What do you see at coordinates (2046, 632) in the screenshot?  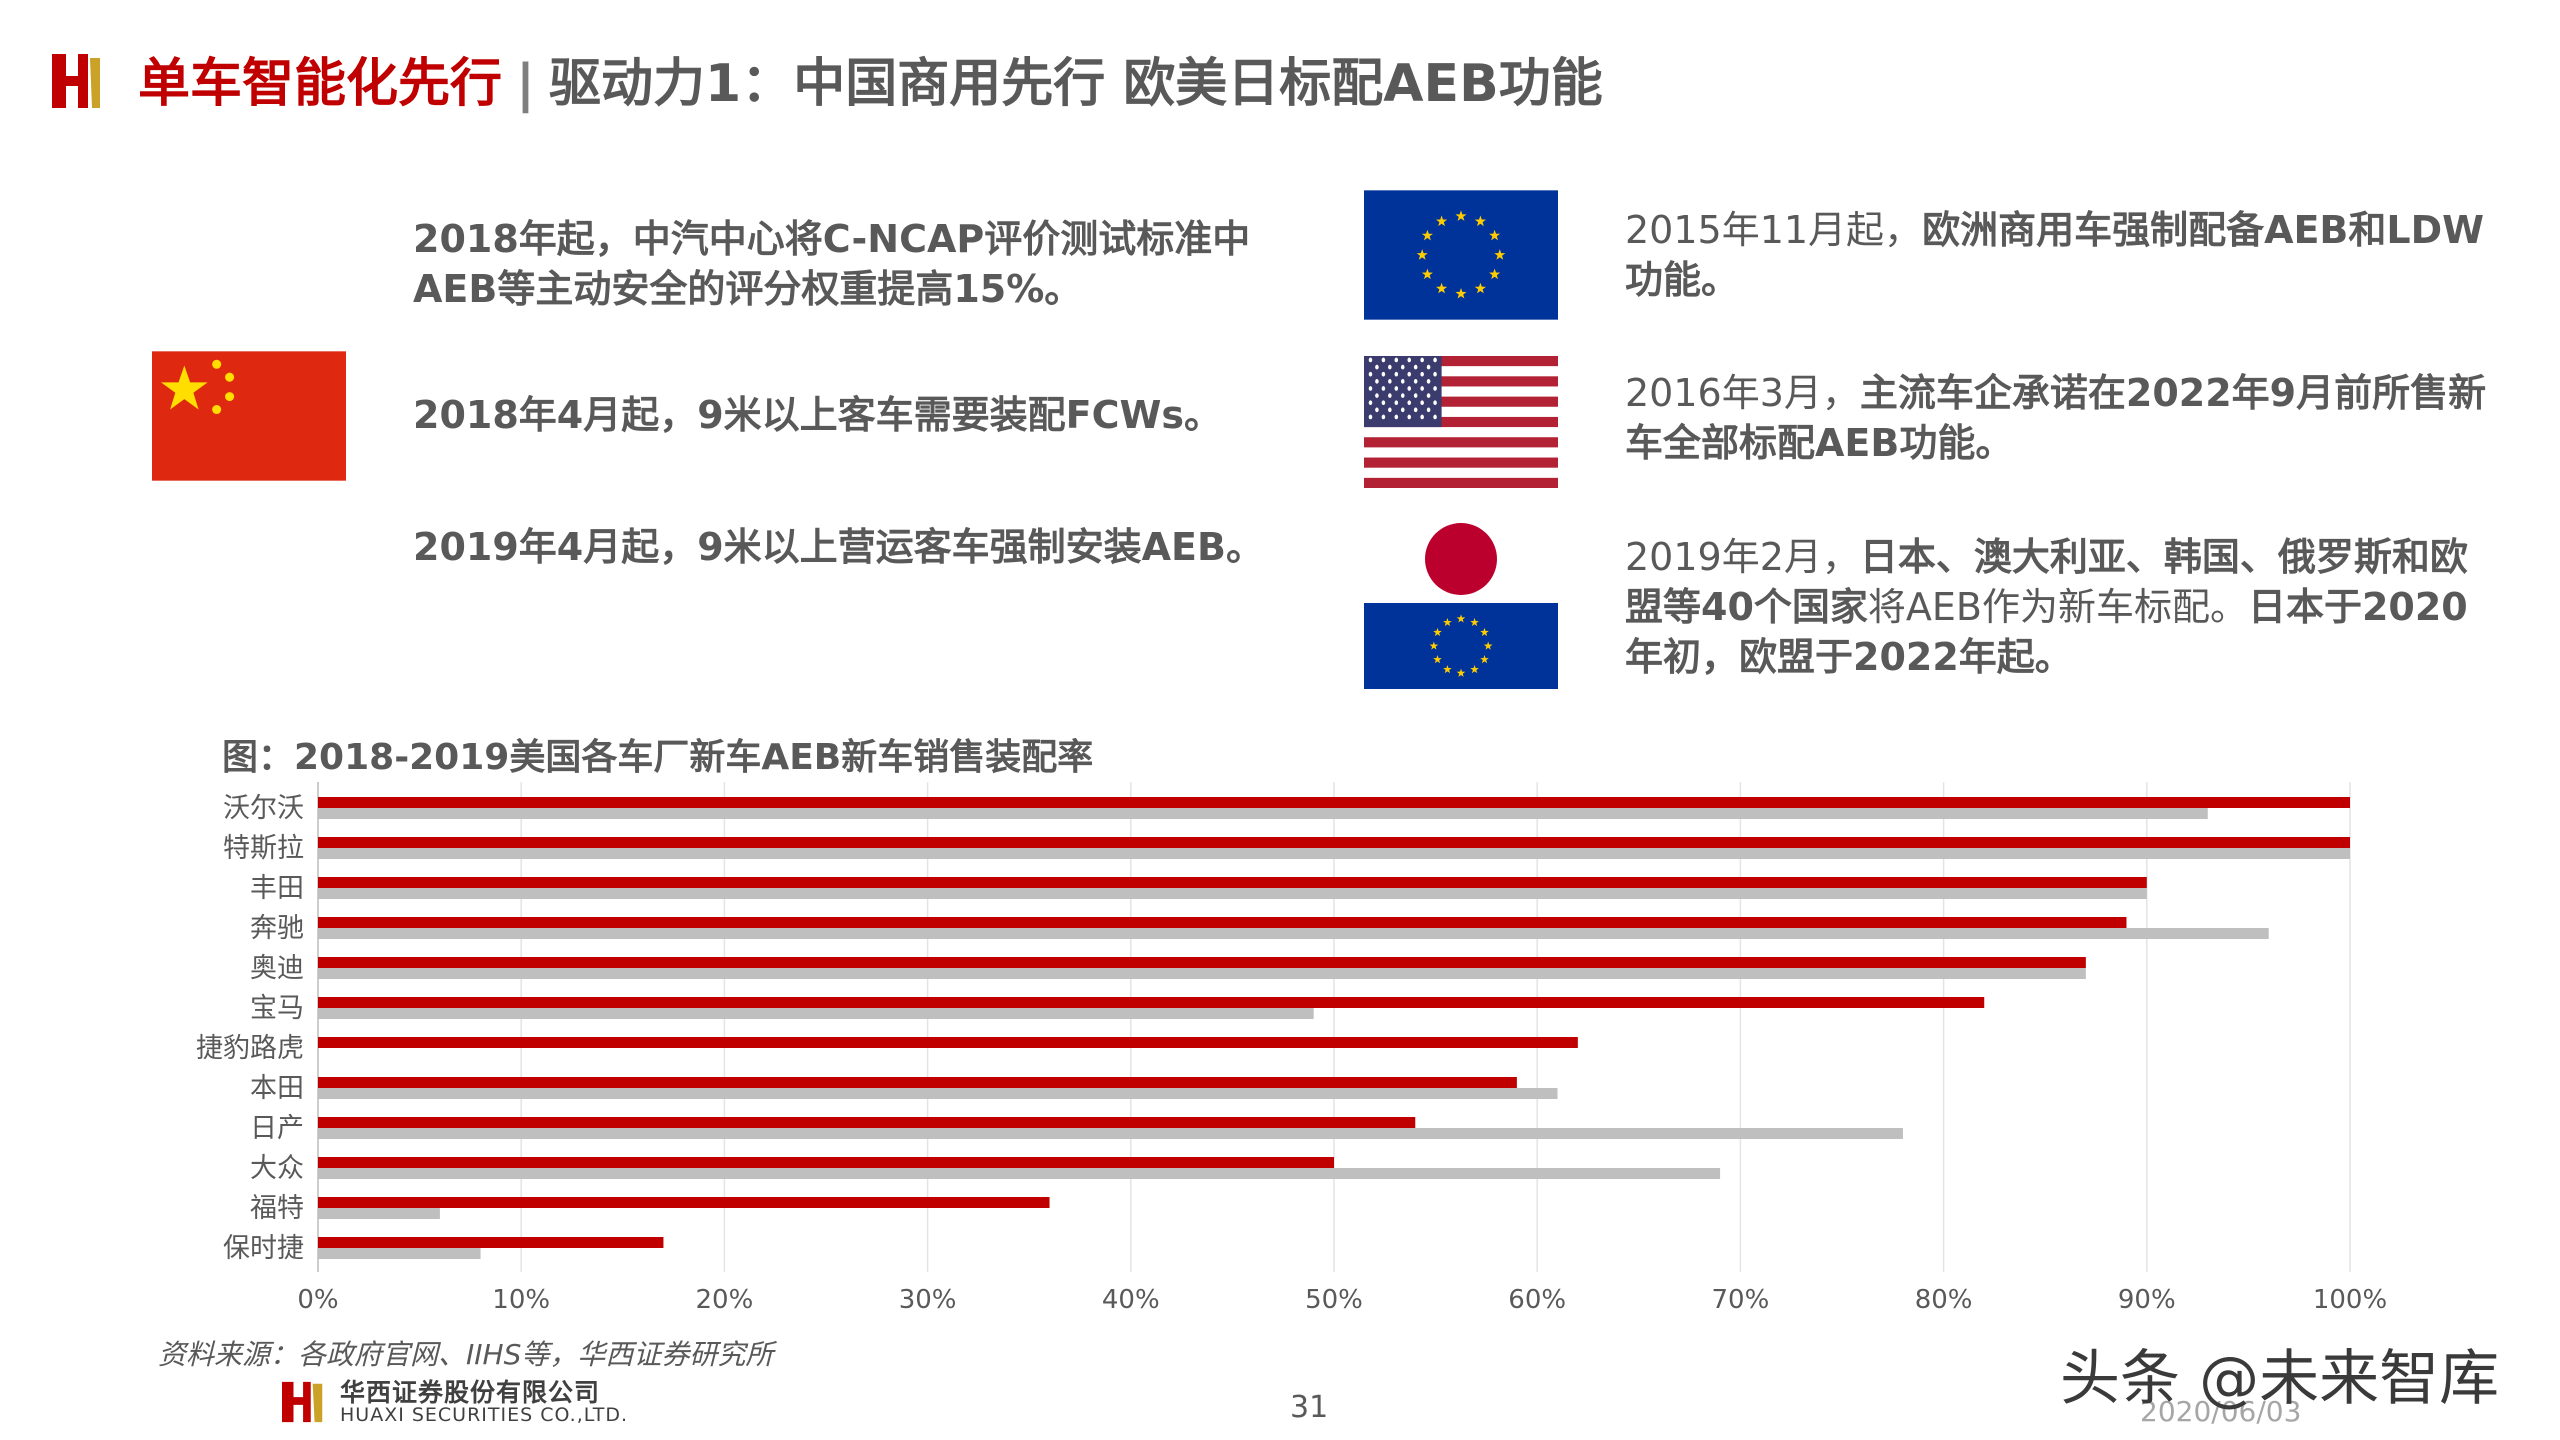 I see `policy-content-timeline: 日本于2020年初，欧盟于2022年起。` at bounding box center [2046, 632].